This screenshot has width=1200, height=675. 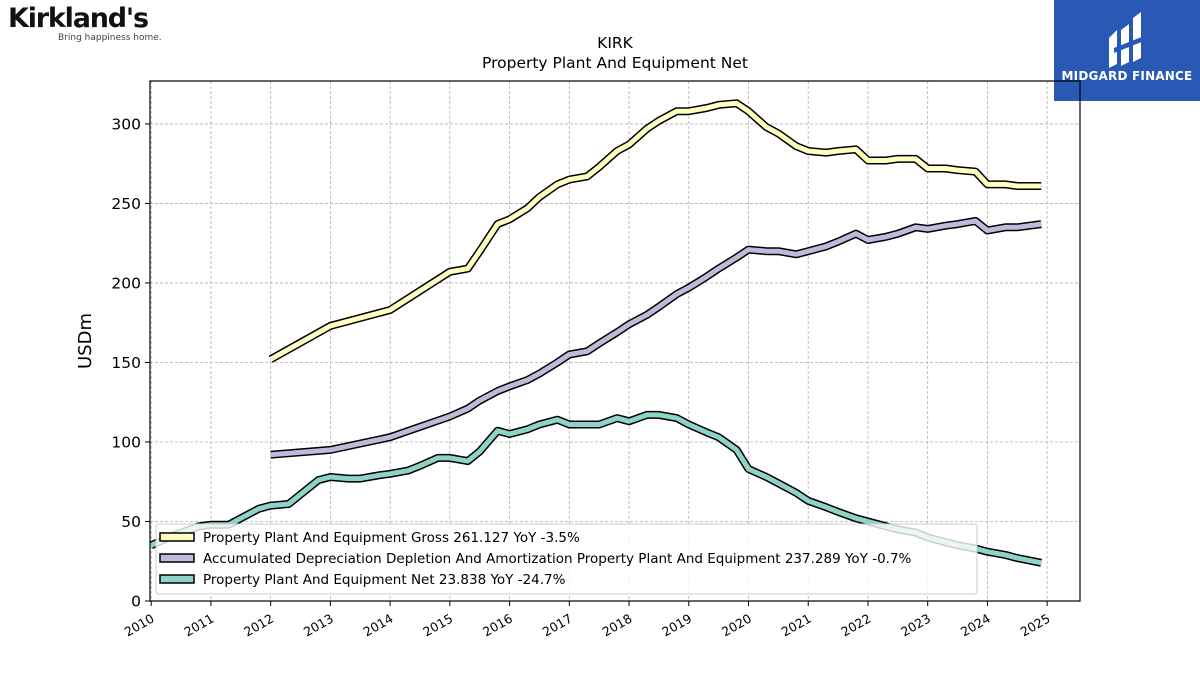 I want to click on x-tick-label: 2023, so click(x=915, y=625).